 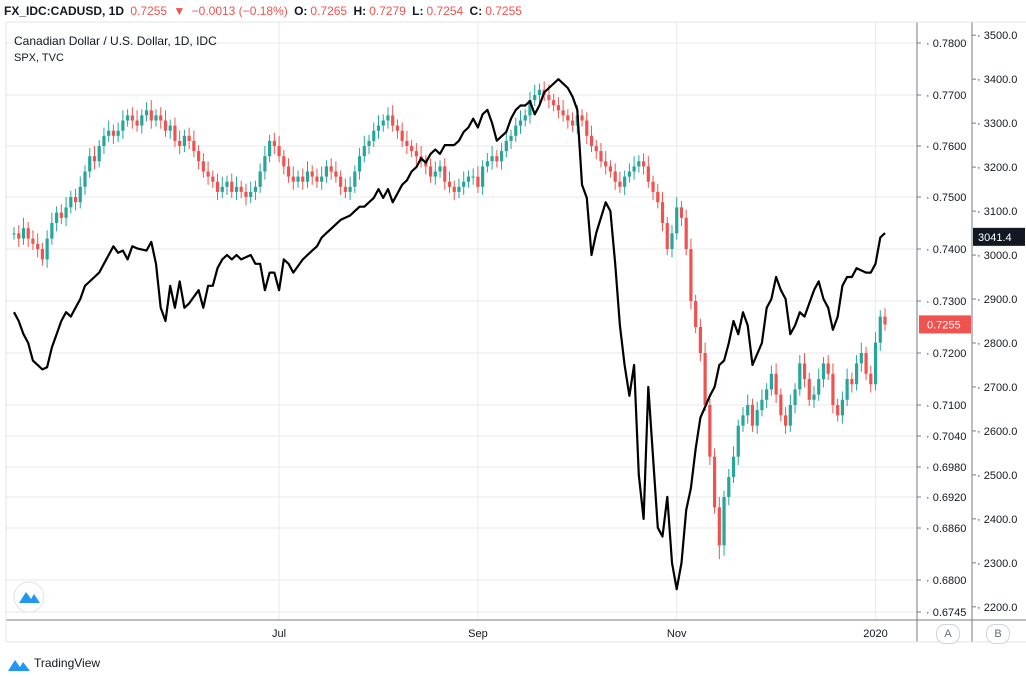 I want to click on header-last-price: 0.7255, so click(x=149, y=11).